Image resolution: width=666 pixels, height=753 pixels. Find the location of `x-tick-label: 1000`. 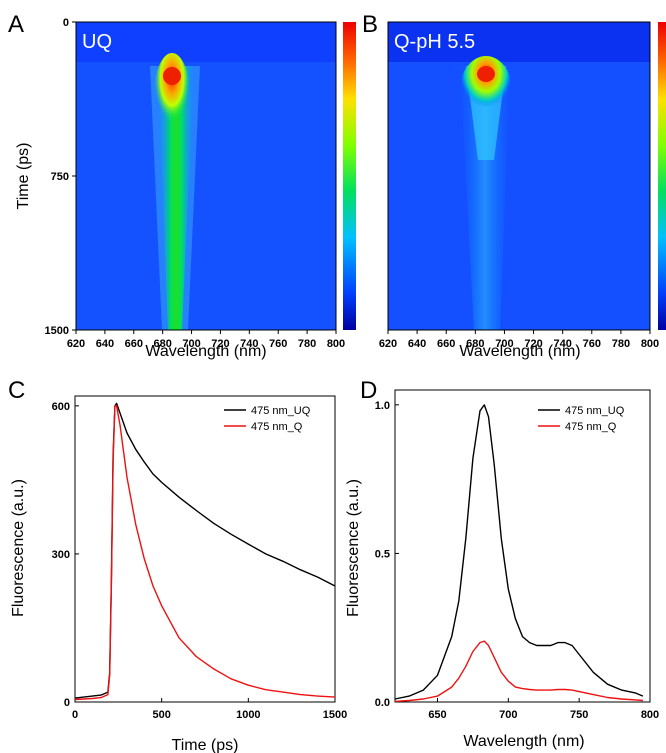

x-tick-label: 1000 is located at coordinates (248, 715).